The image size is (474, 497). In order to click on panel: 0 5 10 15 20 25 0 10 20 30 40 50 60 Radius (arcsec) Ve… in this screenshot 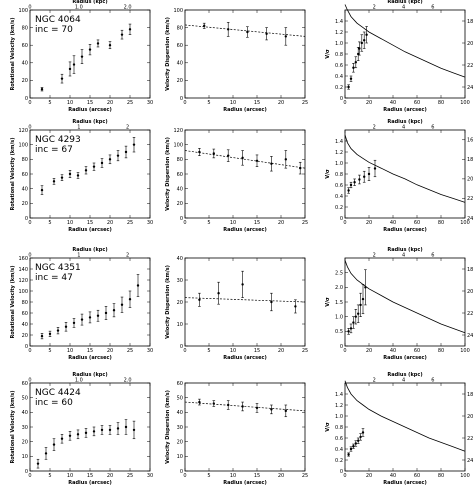, I will do `click(236, 433)`.